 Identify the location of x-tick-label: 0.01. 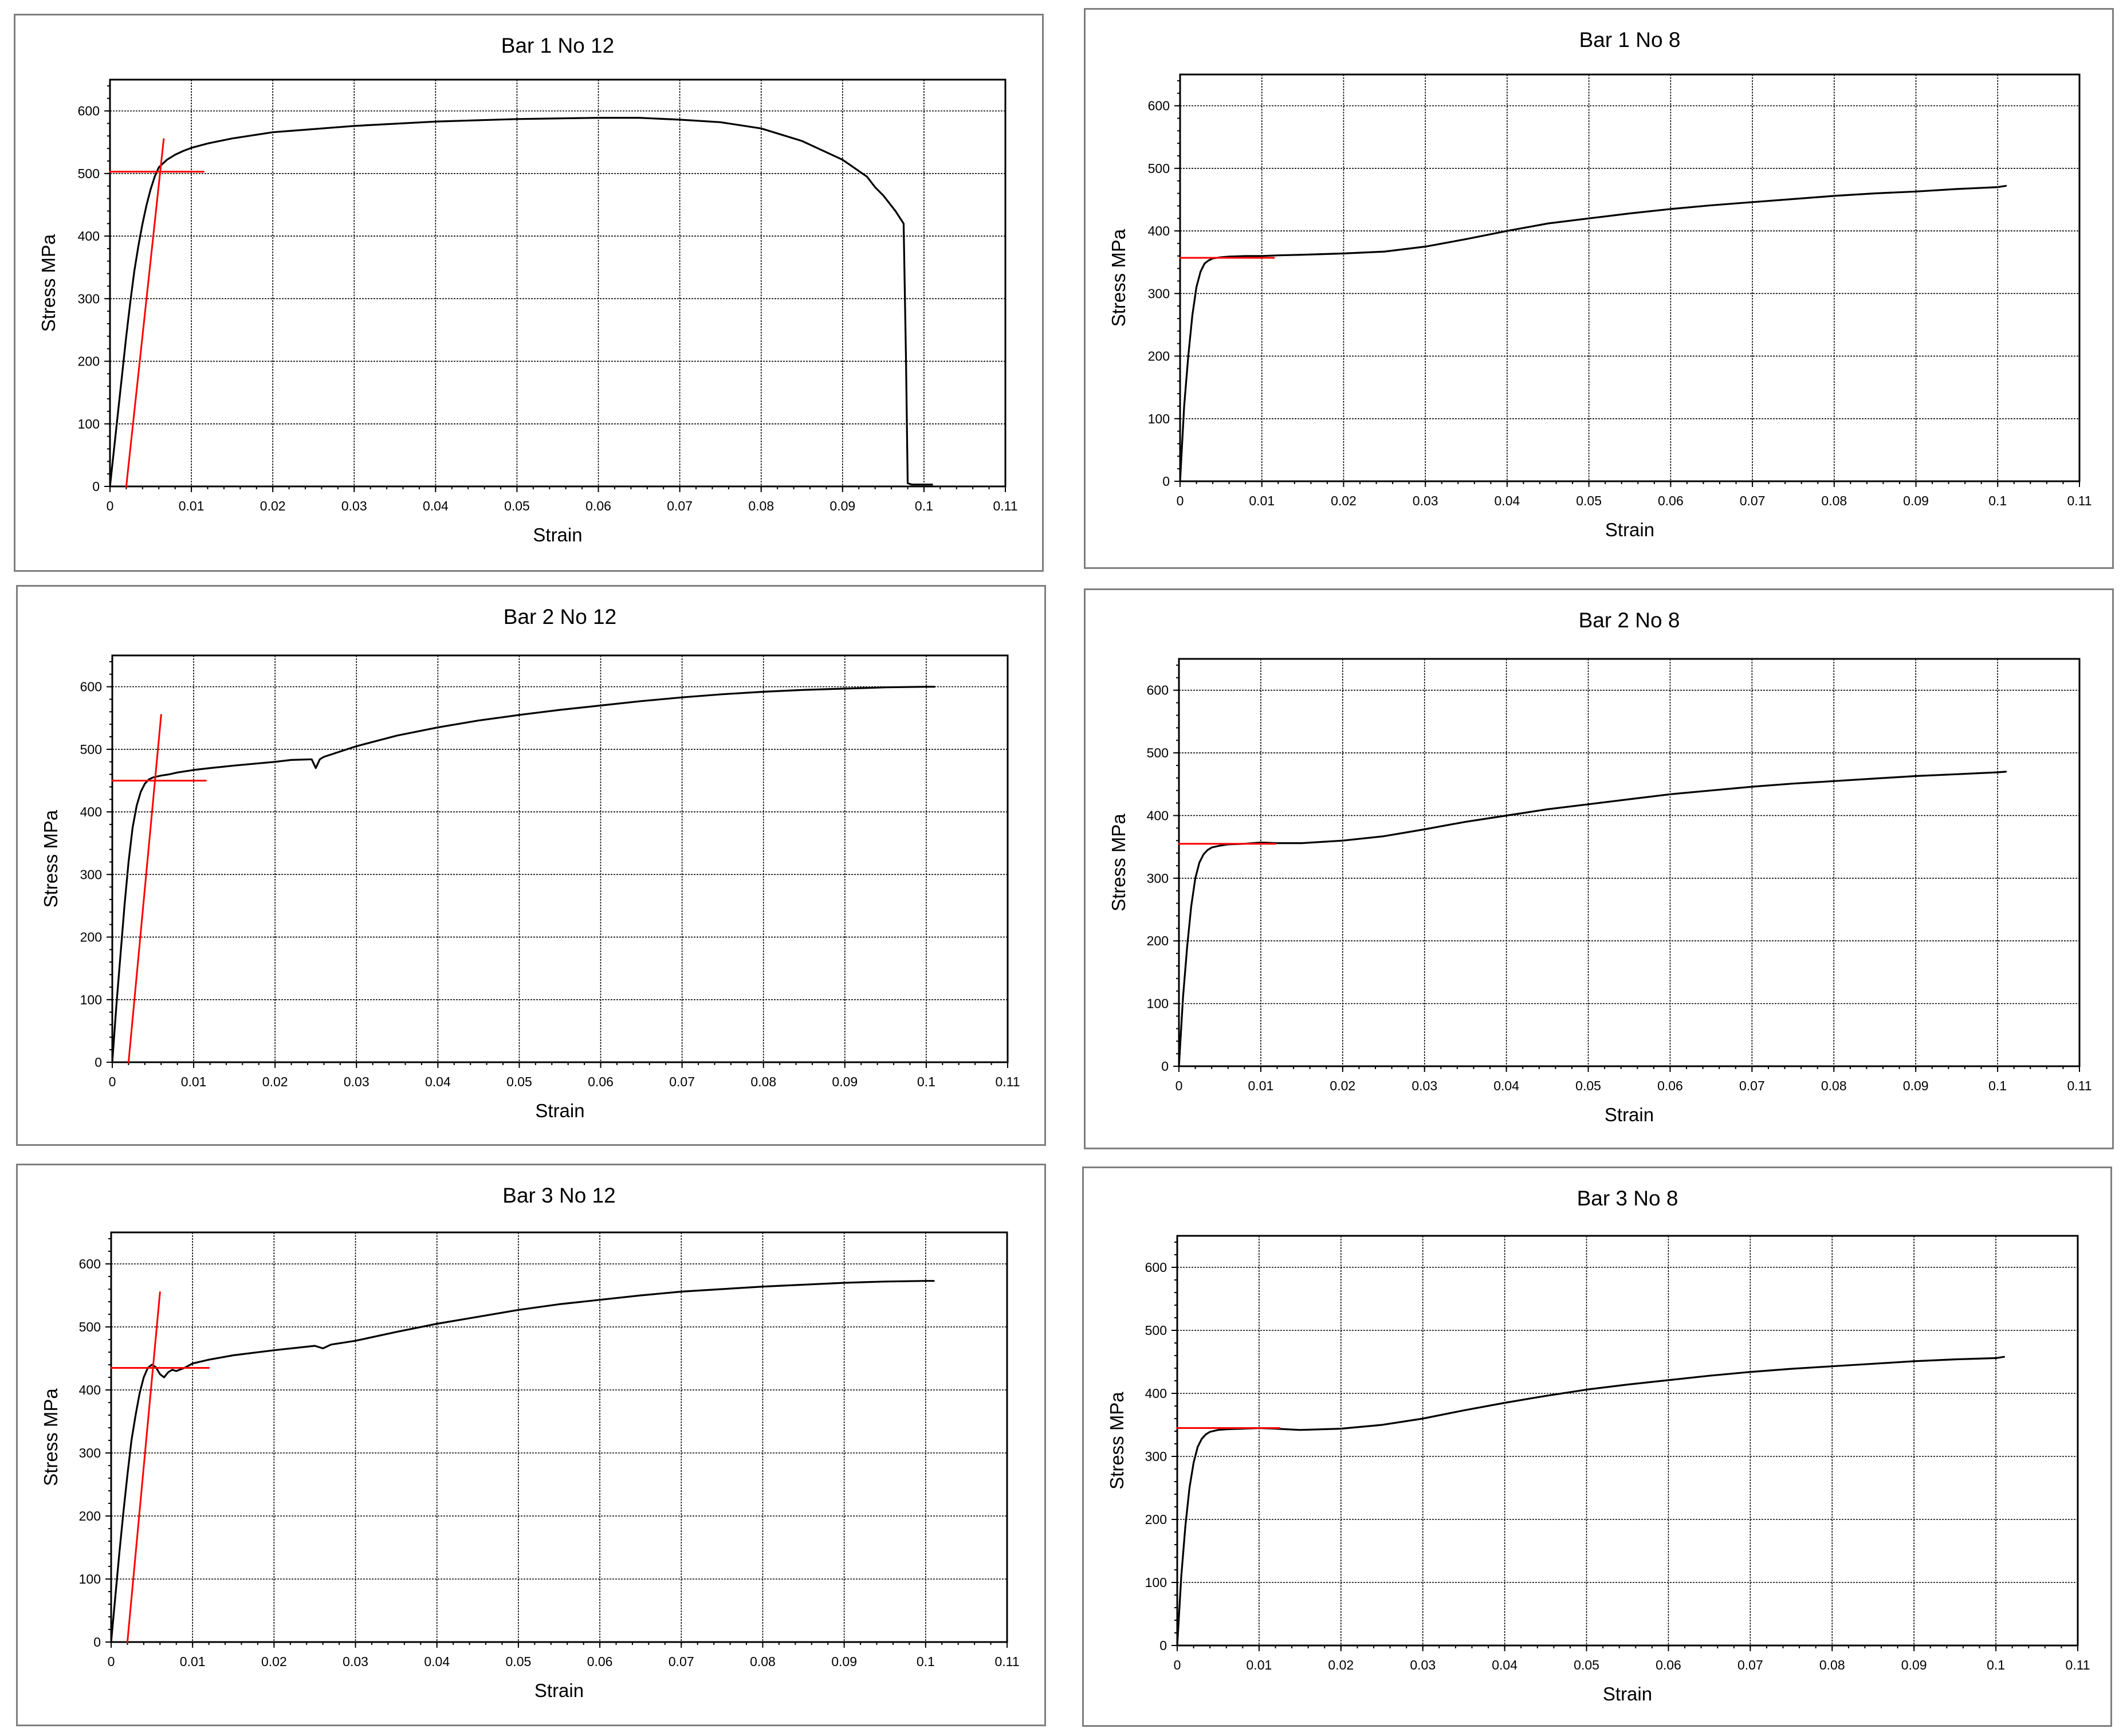
(194, 1081).